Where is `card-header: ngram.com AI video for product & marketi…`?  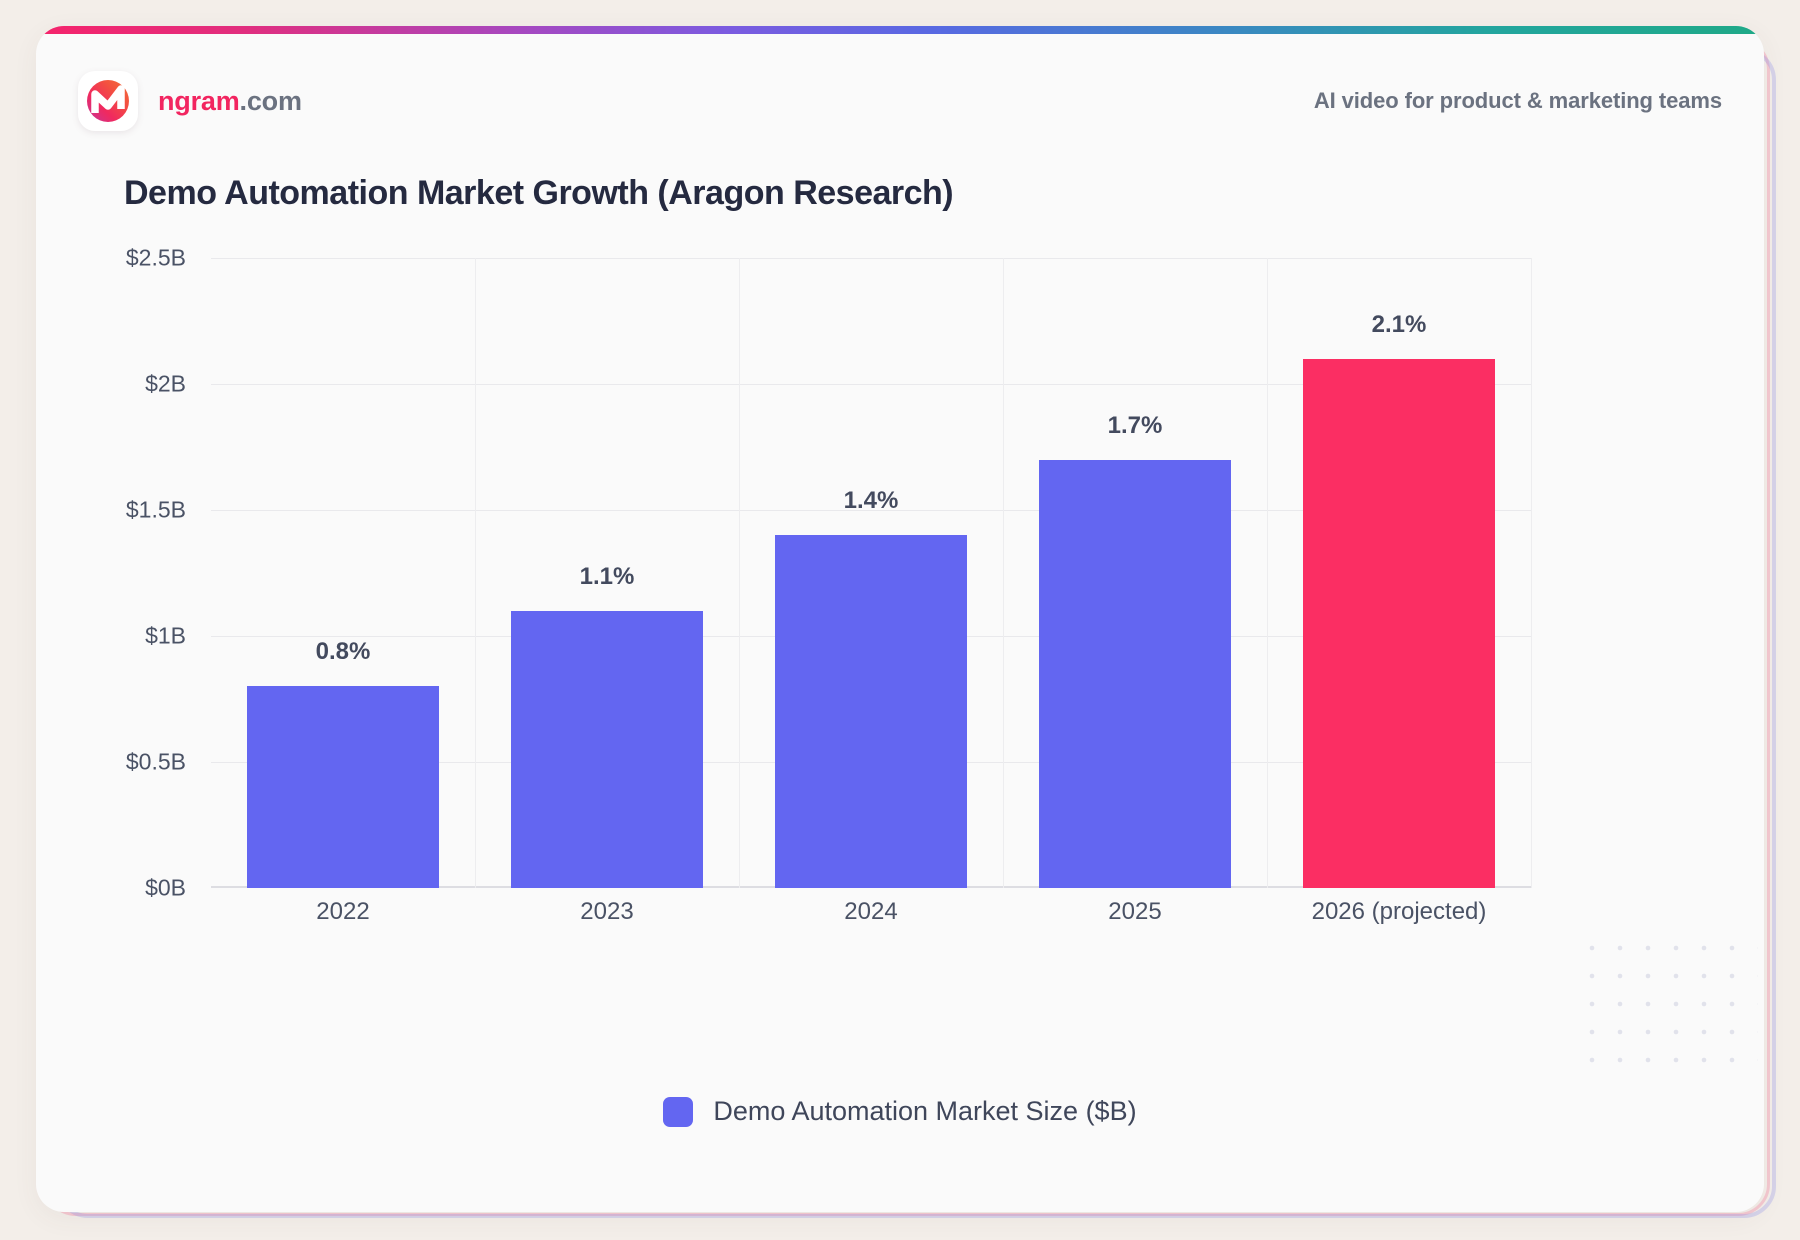
card-header: ngram.com AI video for product & marketi… is located at coordinates (900, 101).